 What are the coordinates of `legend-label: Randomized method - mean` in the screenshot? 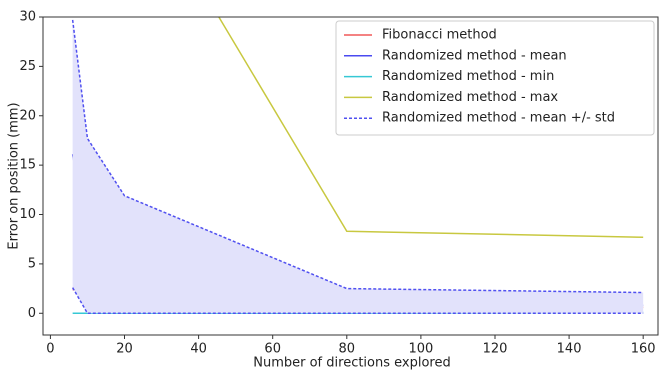 It's located at (474, 55).